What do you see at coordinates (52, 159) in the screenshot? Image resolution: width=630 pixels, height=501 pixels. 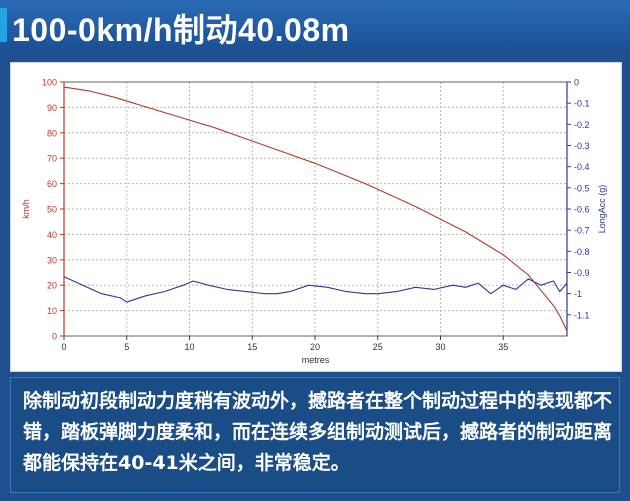 I see `left-tick-label: 70` at bounding box center [52, 159].